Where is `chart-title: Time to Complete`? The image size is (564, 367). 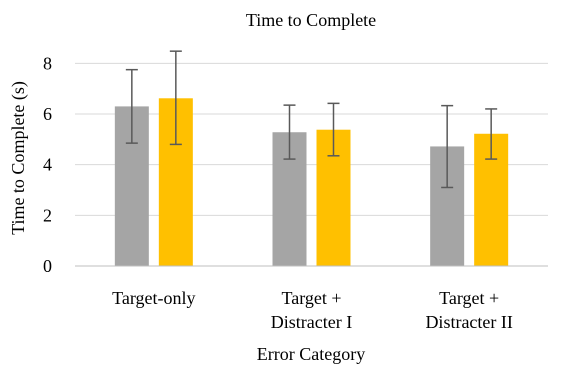
chart-title: Time to Complete is located at coordinates (311, 20).